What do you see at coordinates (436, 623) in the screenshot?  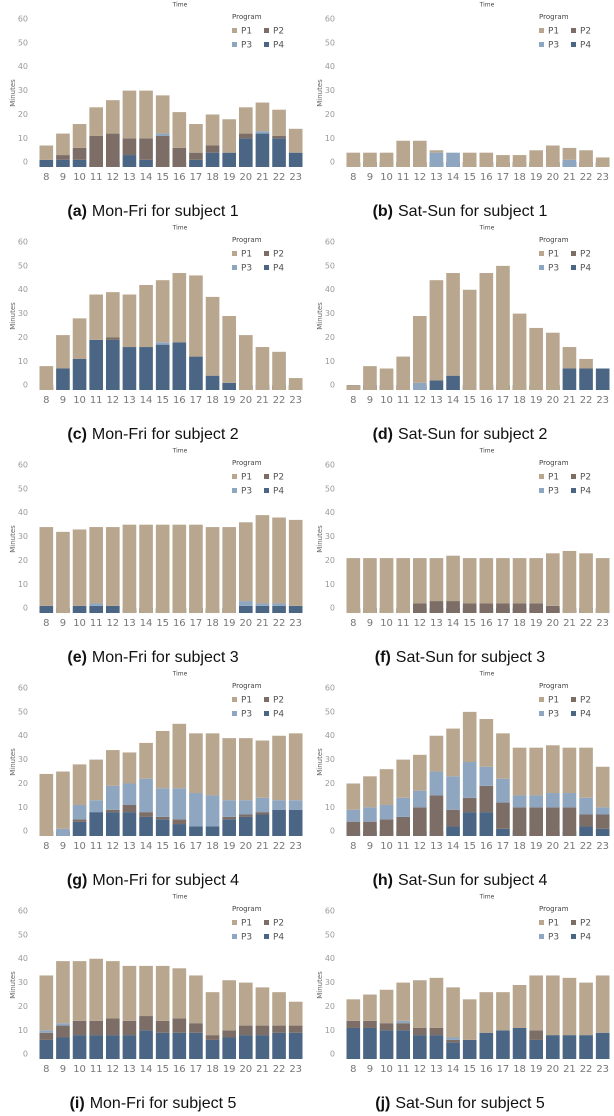 I see `x-tick-label: 13` at bounding box center [436, 623].